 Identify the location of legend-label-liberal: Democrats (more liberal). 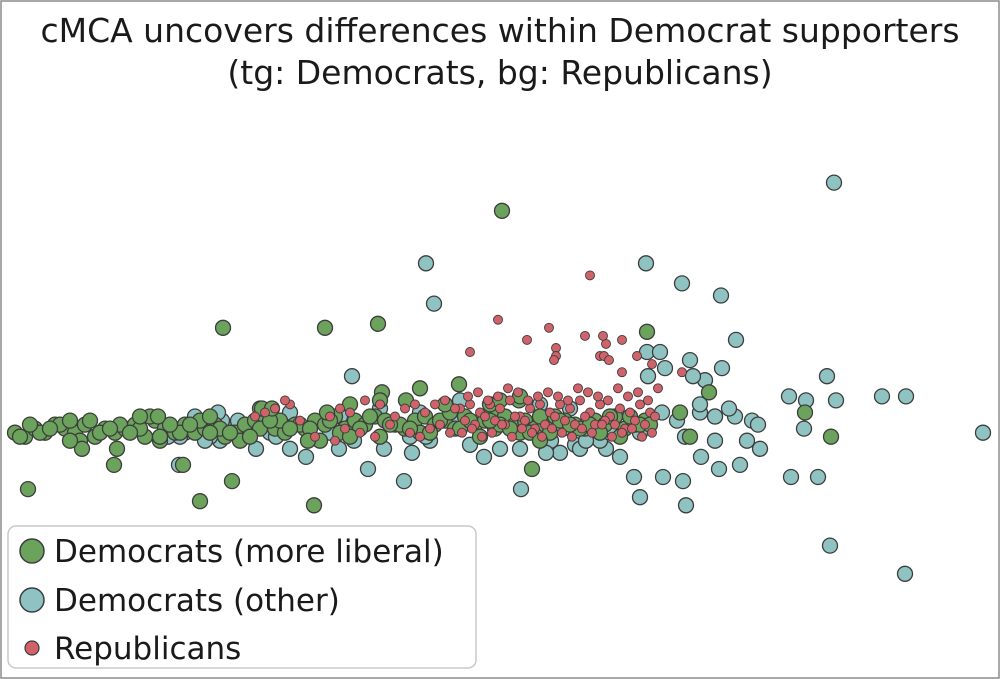
(249, 552).